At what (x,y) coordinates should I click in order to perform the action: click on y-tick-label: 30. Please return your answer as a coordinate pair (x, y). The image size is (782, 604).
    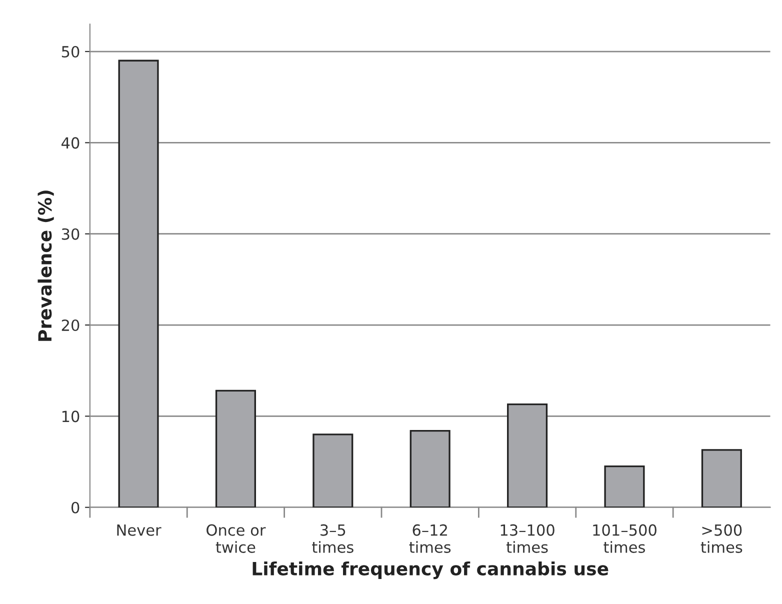
    Looking at the image, I should click on (71, 234).